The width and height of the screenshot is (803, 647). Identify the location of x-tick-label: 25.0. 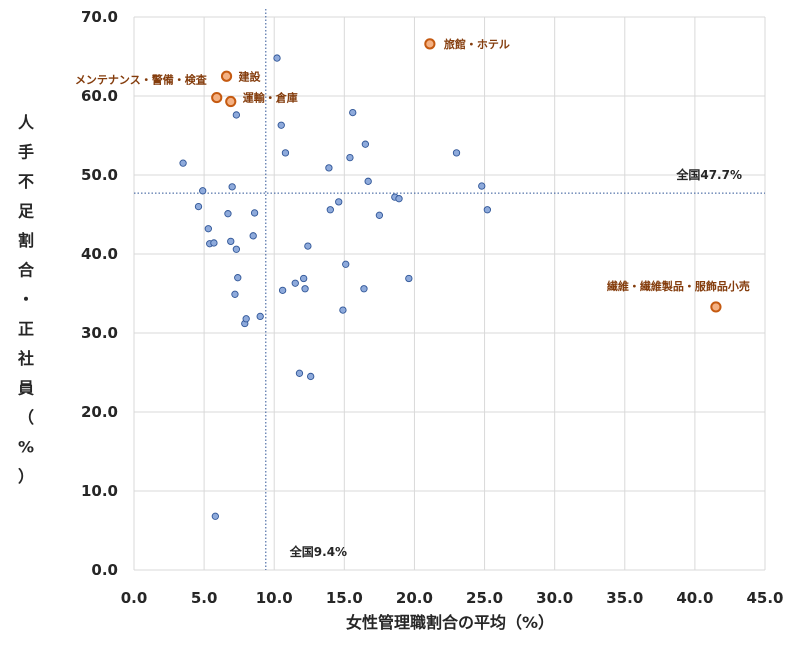
(484, 598).